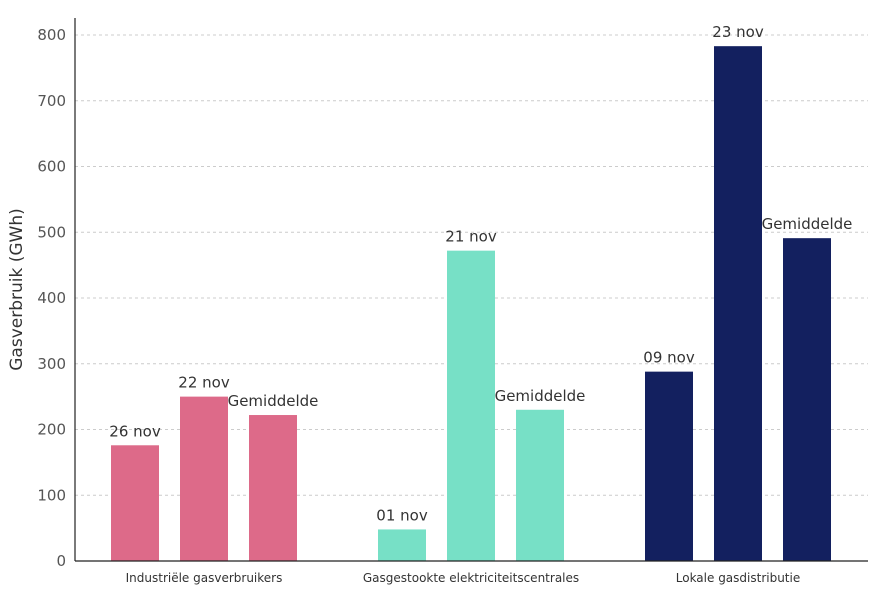  Describe the element at coordinates (204, 578) in the screenshot. I see `x-category-label: Industriële gasverbruikers` at that location.